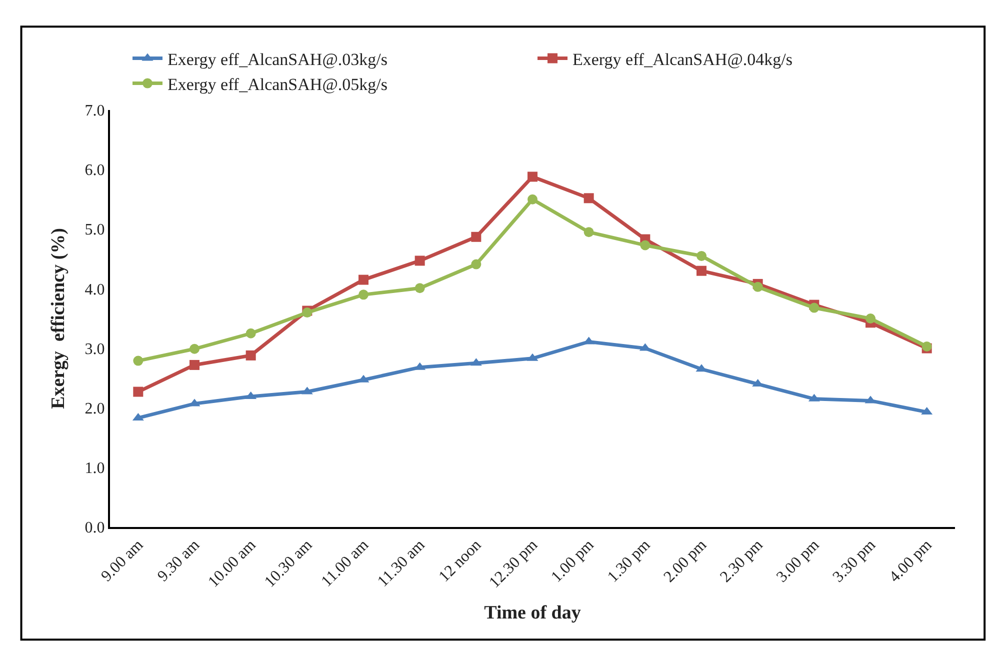 Image resolution: width=995 pixels, height=657 pixels. I want to click on x-tick-label: 4.00 pm, so click(911, 561).